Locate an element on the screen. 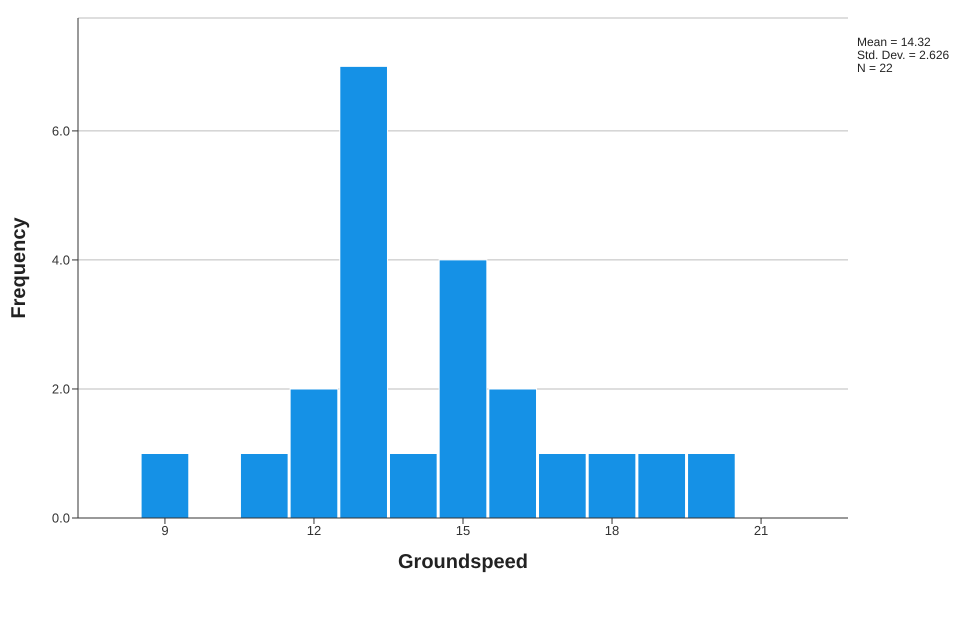 The width and height of the screenshot is (972, 634). y-tick-label: 6.0 is located at coordinates (61, 131).